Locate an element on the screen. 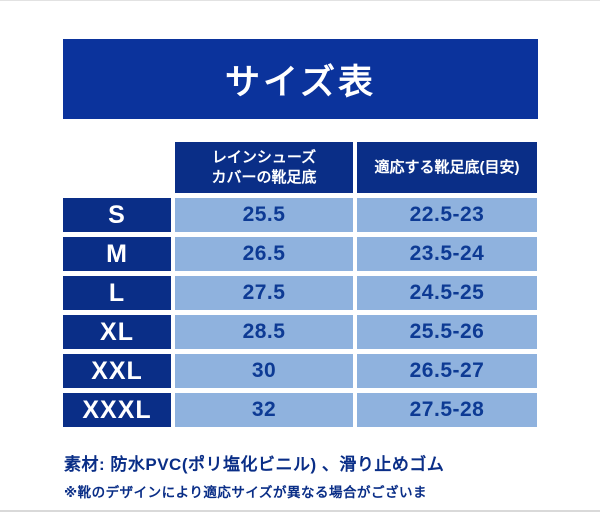 Image resolution: width=600 pixels, height=514 pixels. row-fit-range-value: 25.5-26 is located at coordinates (447, 332).